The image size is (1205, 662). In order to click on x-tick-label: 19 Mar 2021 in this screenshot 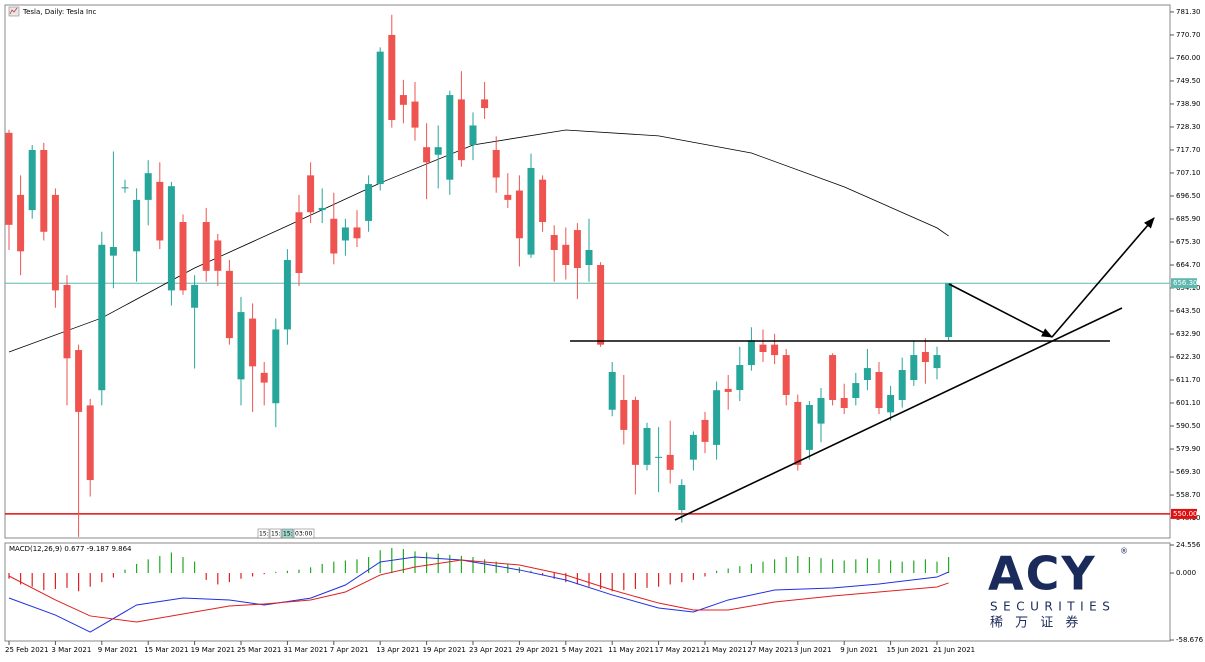, I will do `click(213, 650)`.